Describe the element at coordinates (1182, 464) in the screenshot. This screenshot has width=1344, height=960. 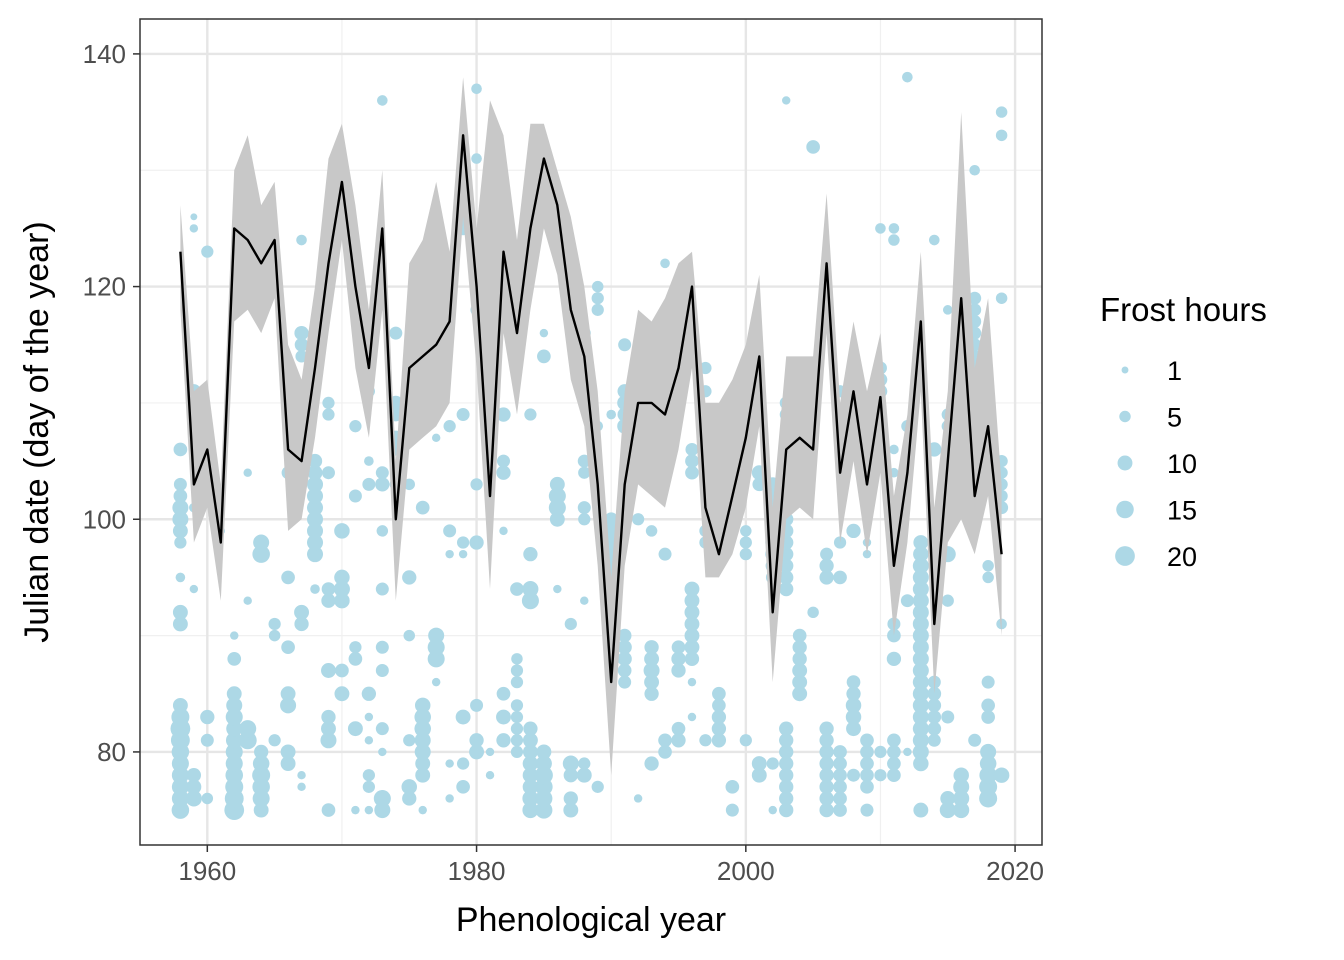
I see `legend-label: 10` at that location.